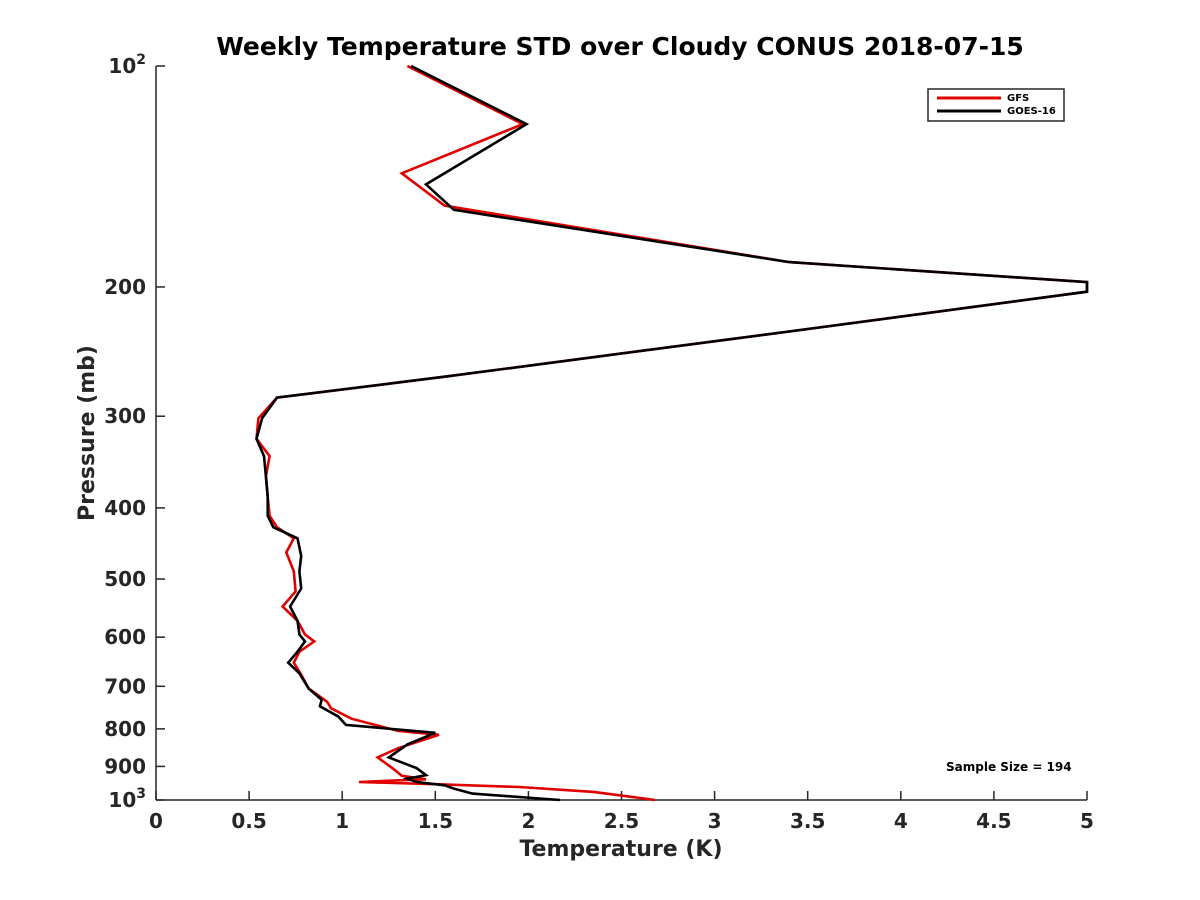 This screenshot has width=1200, height=900. I want to click on y-tick-label: 600, so click(125, 637).